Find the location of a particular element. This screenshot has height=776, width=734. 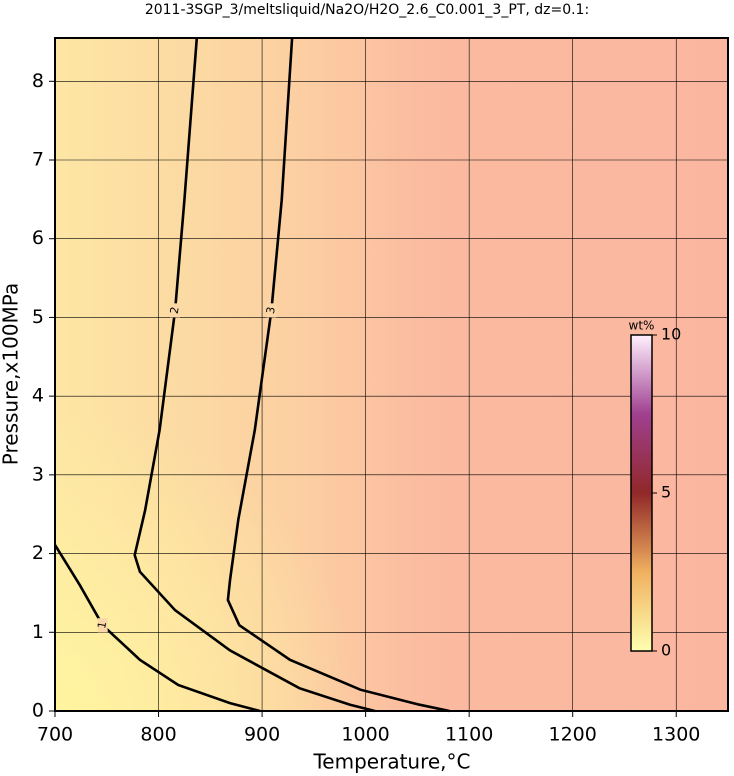

contour-label: 3 is located at coordinates (271, 310).